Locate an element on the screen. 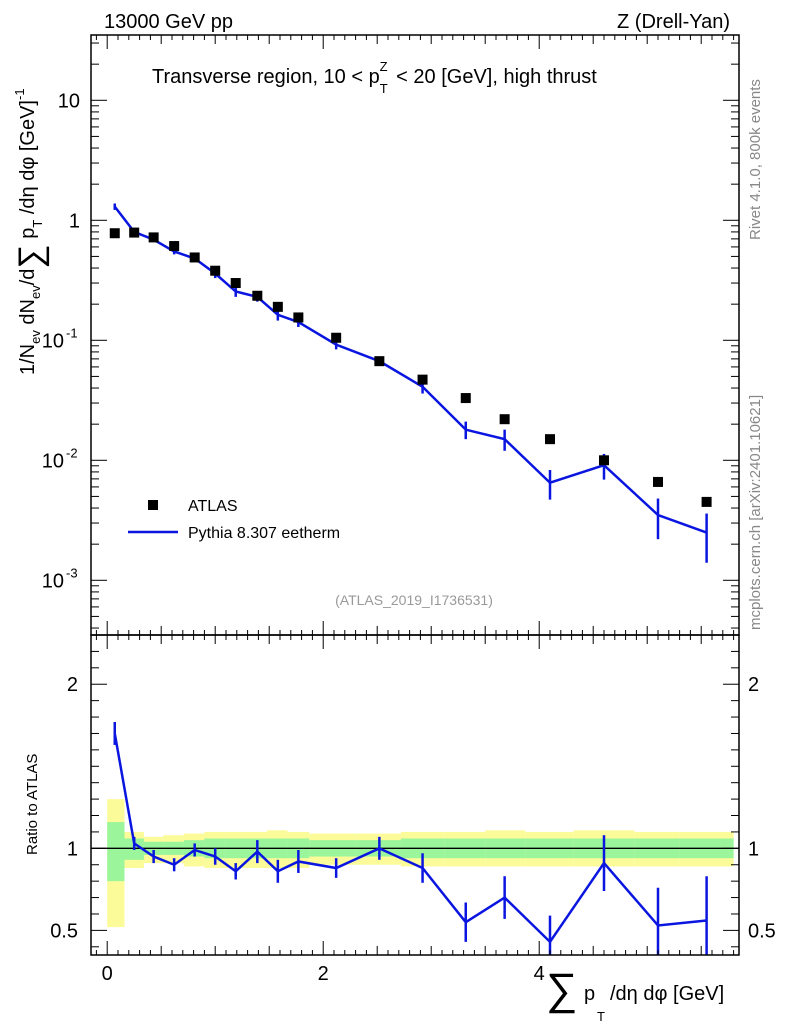 The image size is (786, 1024). svg-text: T is located at coordinates (601, 1016).